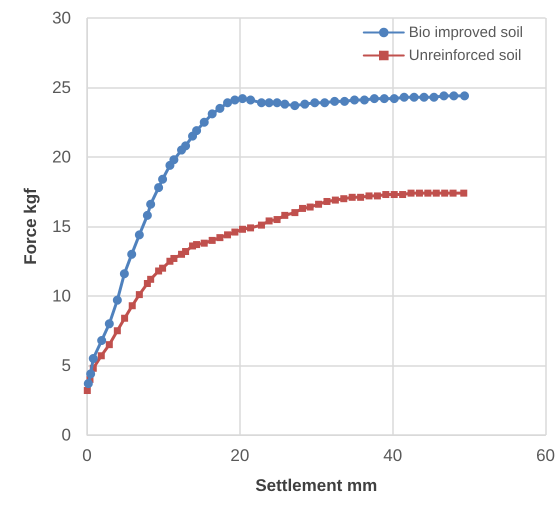 This screenshot has height=506, width=558. What do you see at coordinates (61, 87) in the screenshot?
I see `y-tick-label: 25` at bounding box center [61, 87].